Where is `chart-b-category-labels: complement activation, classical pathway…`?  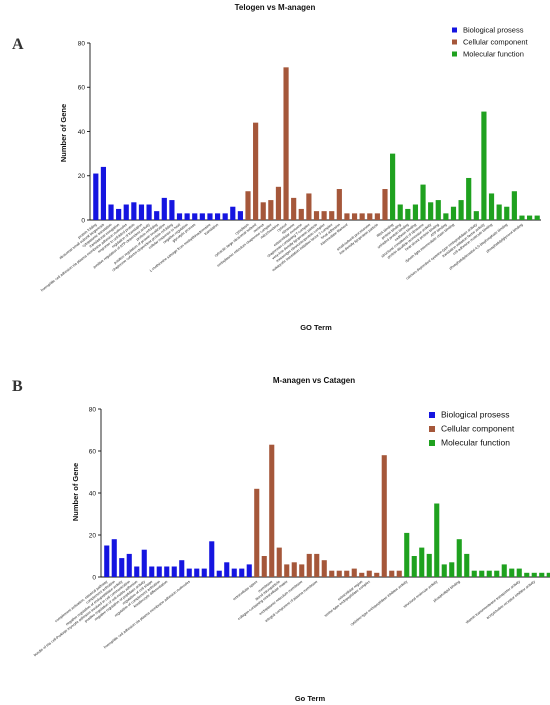
chart-b-category-labels: complement activation, classical pathway… is located at coordinates (284, 619).